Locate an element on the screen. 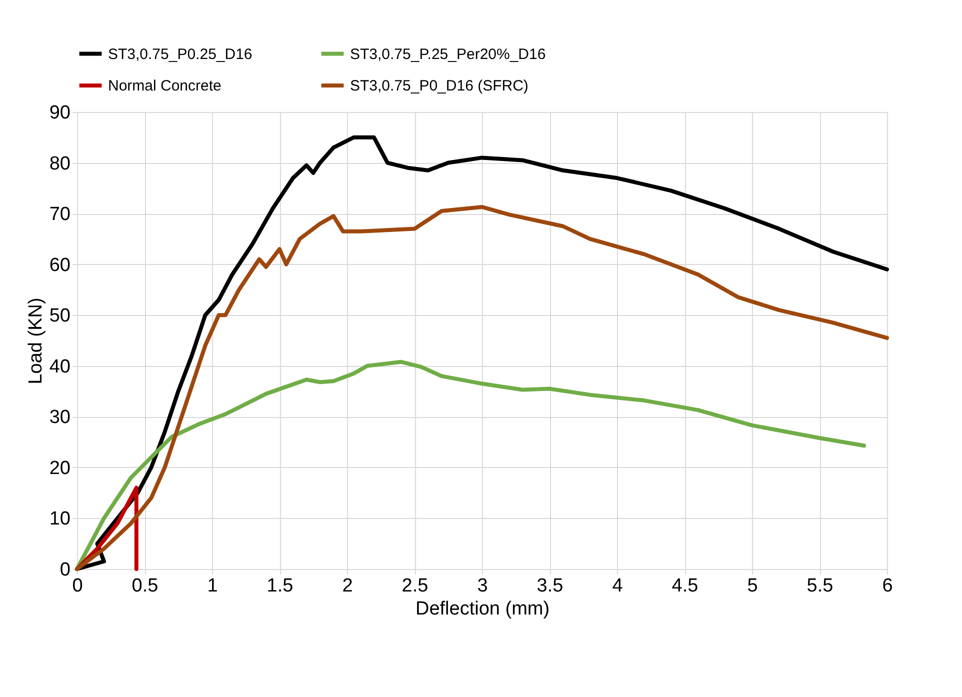  legend-label: Normal Concrete is located at coordinates (165, 86).